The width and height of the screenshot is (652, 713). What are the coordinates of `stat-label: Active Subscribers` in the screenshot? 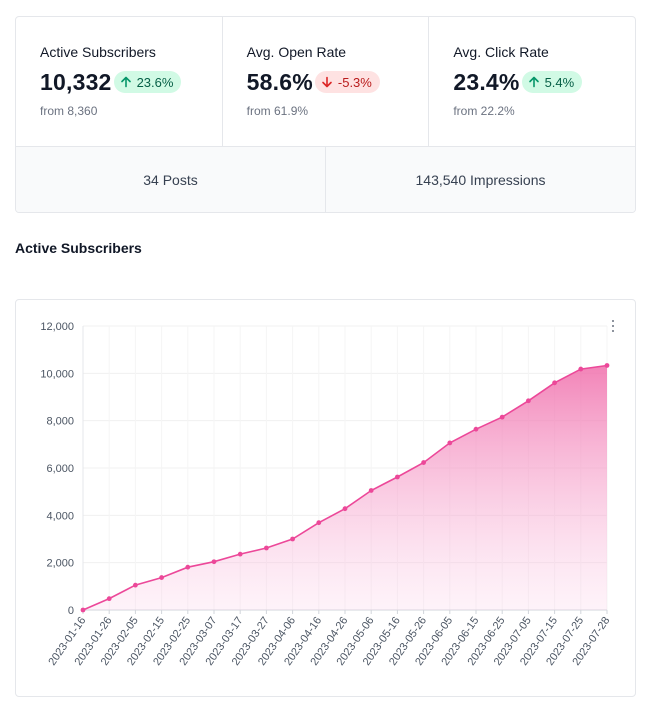 It's located at (98, 52).